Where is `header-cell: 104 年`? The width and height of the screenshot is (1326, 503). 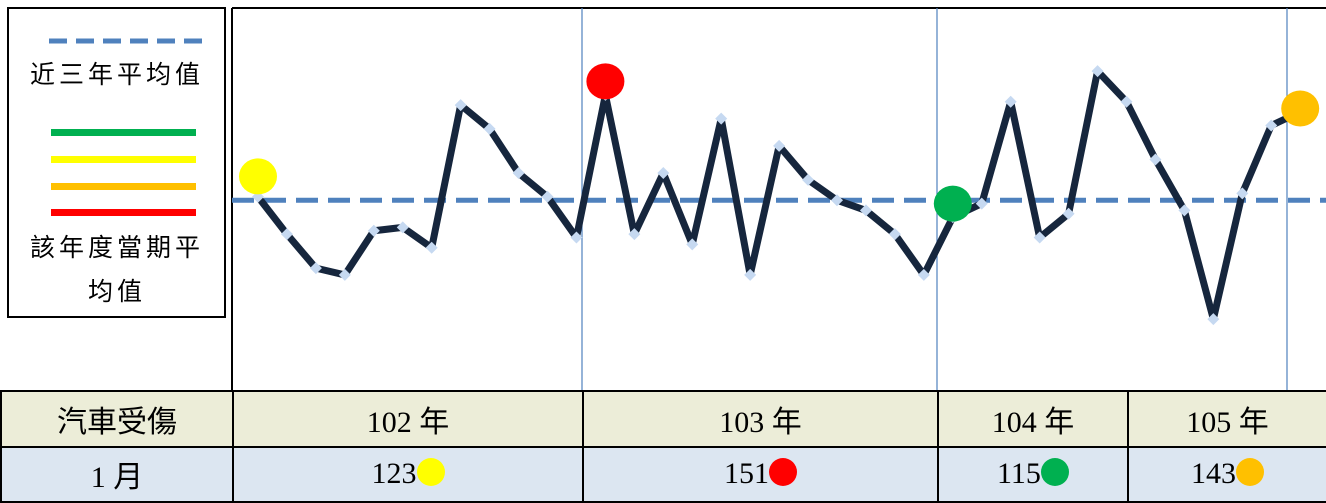 header-cell: 104 年 is located at coordinates (1033, 419).